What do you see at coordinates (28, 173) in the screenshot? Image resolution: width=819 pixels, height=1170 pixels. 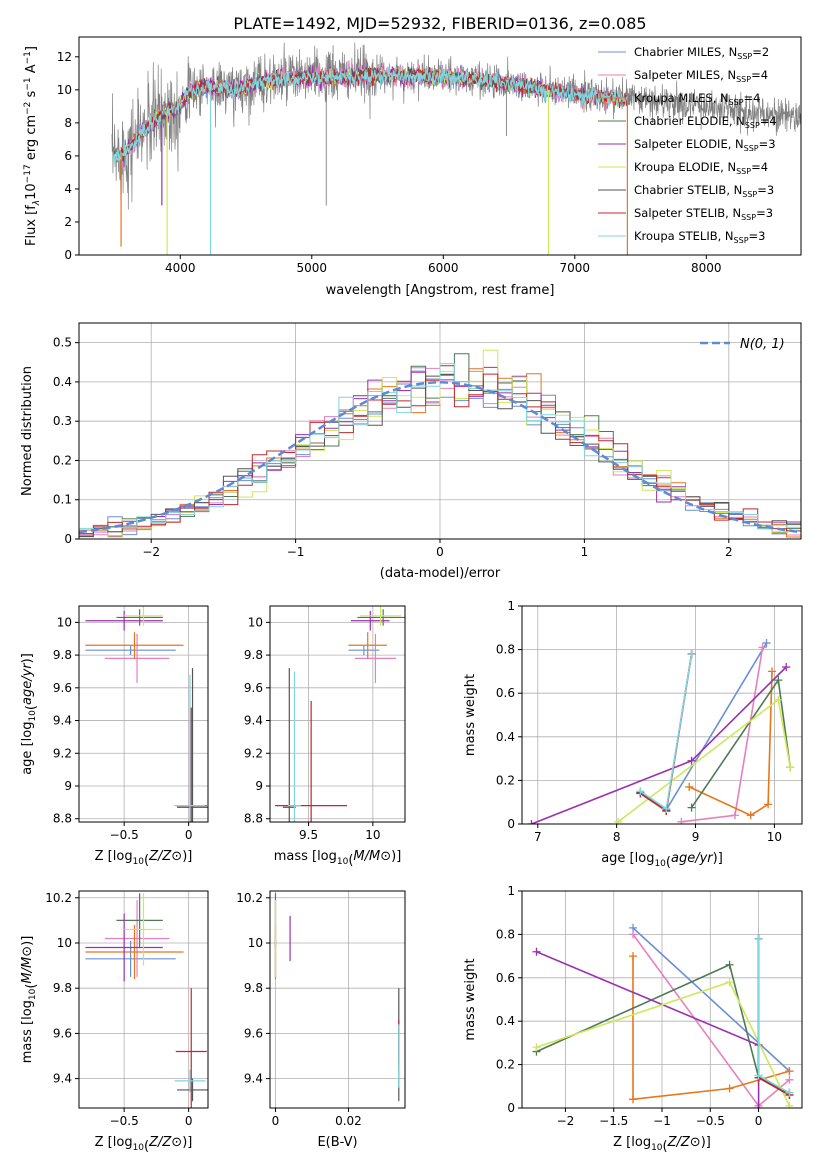 I see `label-part: −17` at bounding box center [28, 173].